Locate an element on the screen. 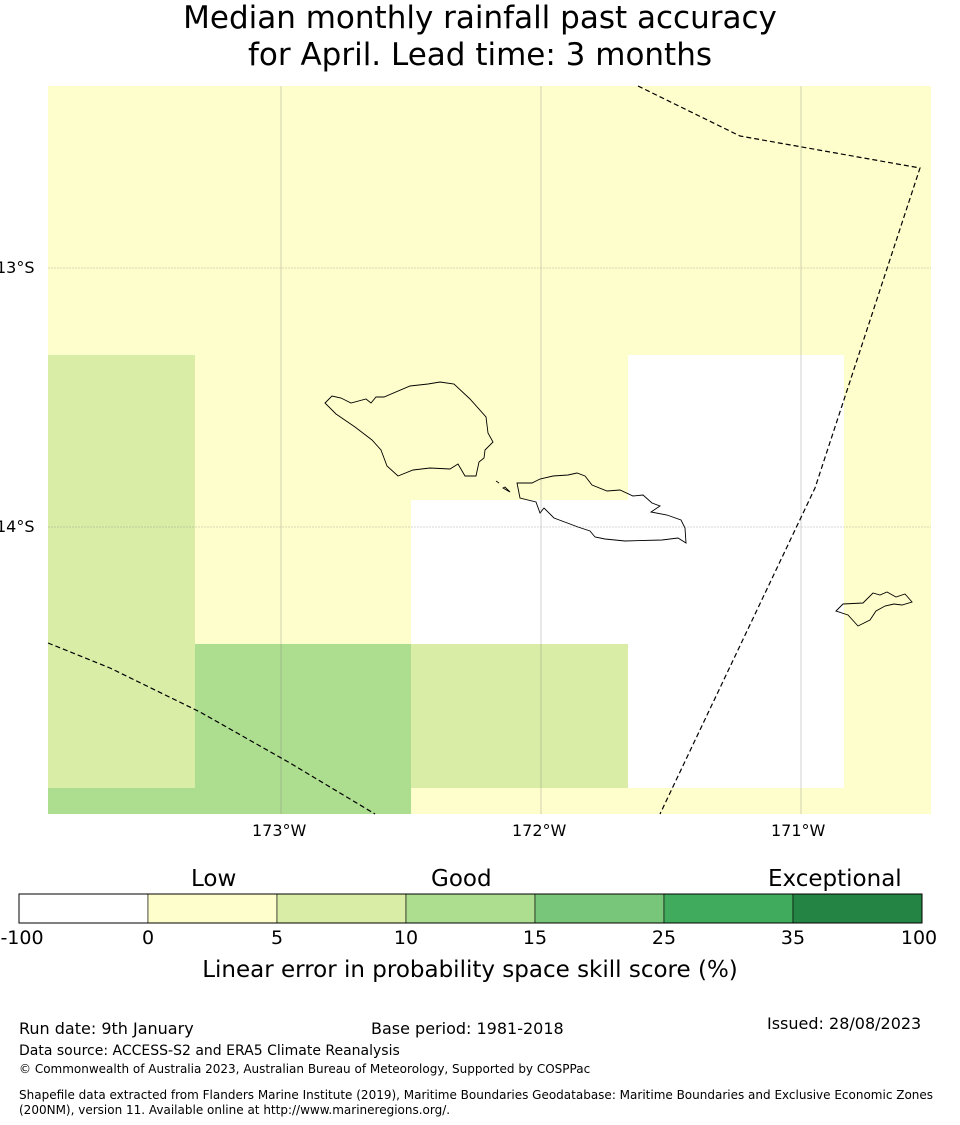 Image resolution: width=960 pixels, height=1125 pixels. tick-label-0: 0 is located at coordinates (148, 938).